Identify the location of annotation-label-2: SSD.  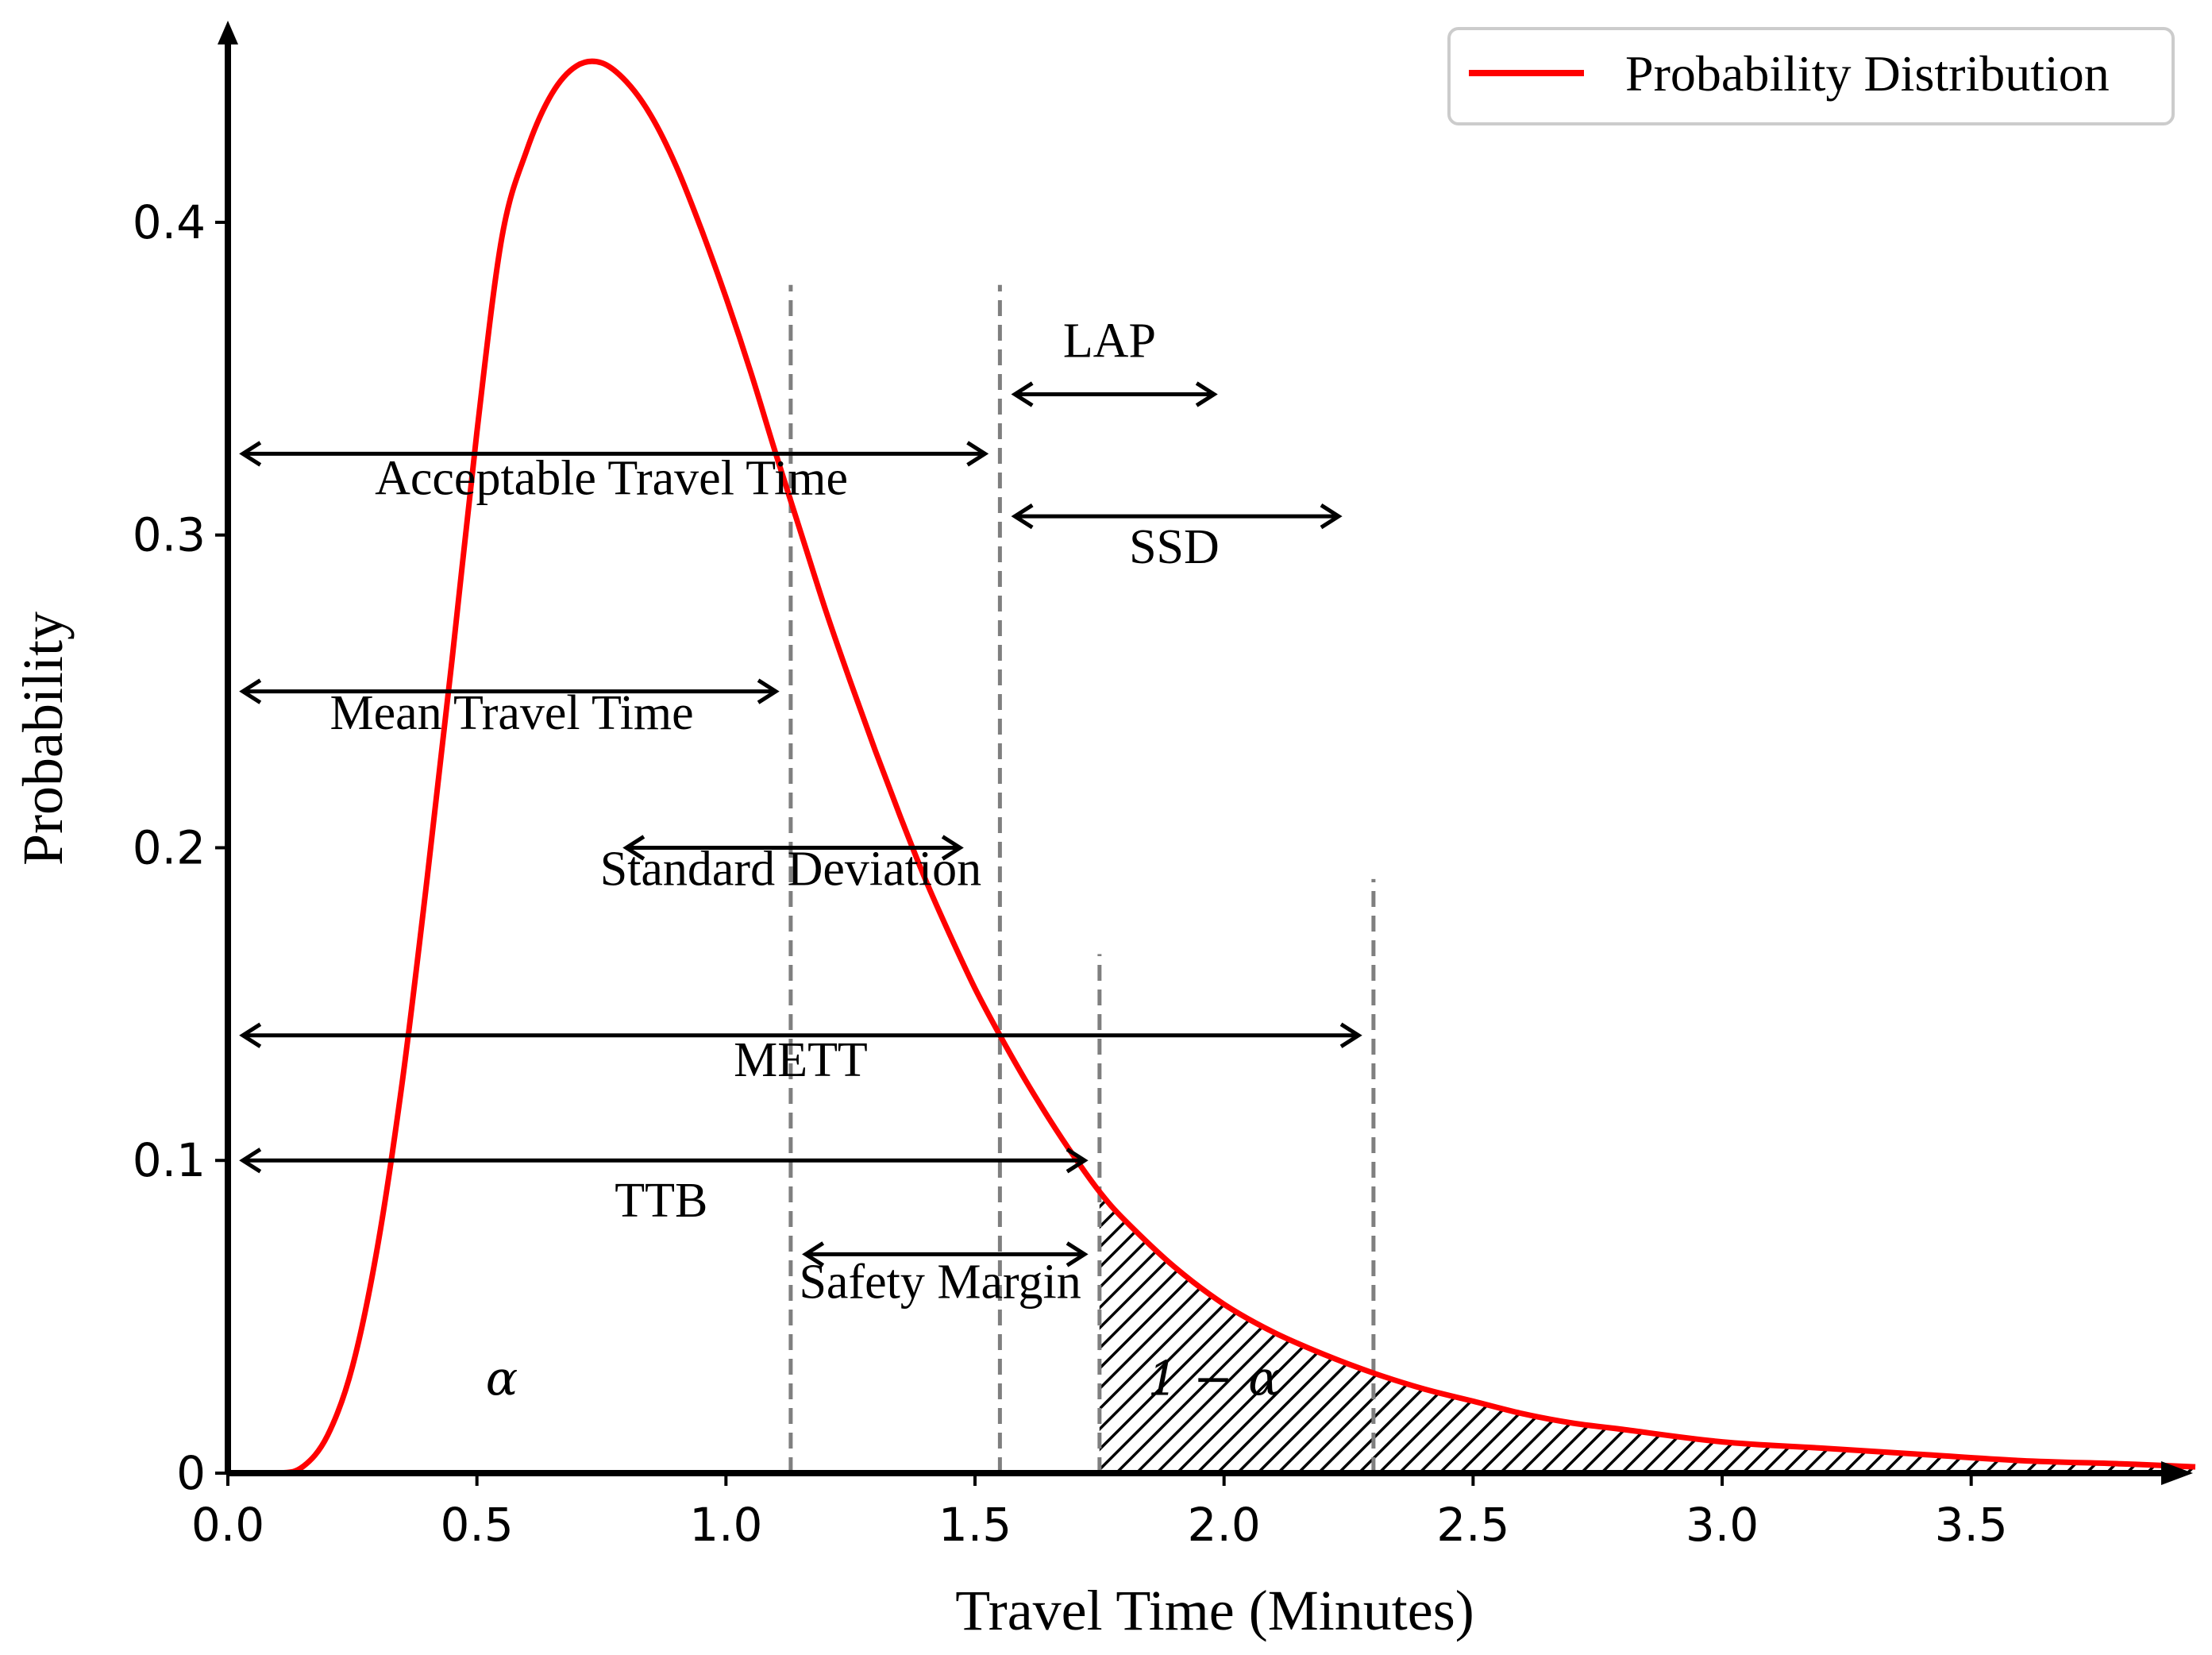
(1174, 547).